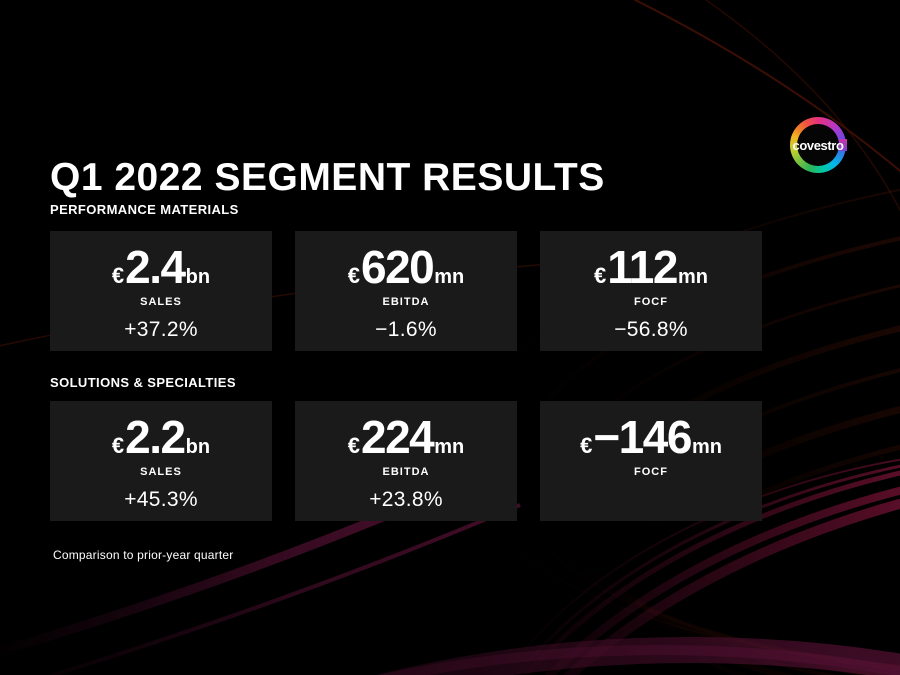 This screenshot has width=900, height=675. I want to click on kpi-number: 112, so click(642, 267).